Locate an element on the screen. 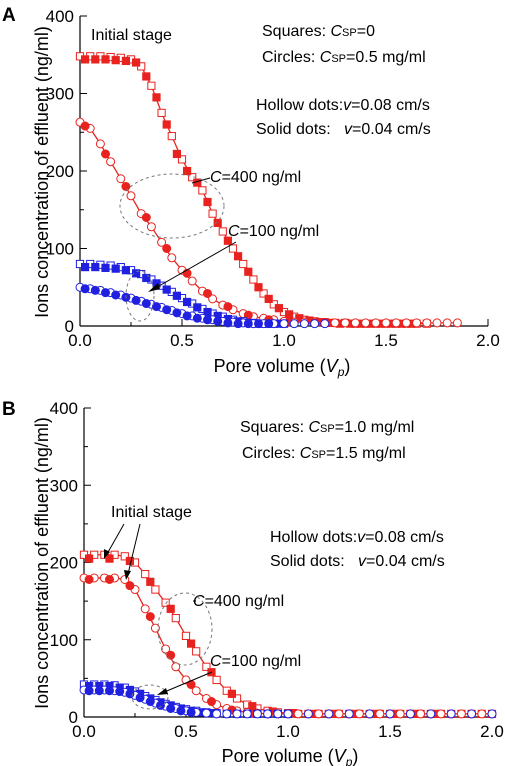 This screenshot has width=505, height=766. initial-stage-arrowhead-1-b is located at coordinates (107, 554).